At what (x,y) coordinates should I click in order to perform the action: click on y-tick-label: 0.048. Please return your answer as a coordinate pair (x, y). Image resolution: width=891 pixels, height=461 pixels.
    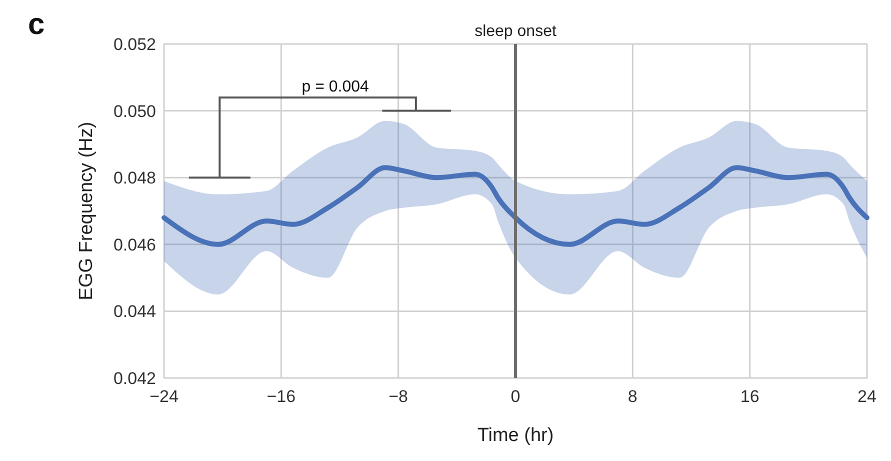
    Looking at the image, I should click on (134, 178).